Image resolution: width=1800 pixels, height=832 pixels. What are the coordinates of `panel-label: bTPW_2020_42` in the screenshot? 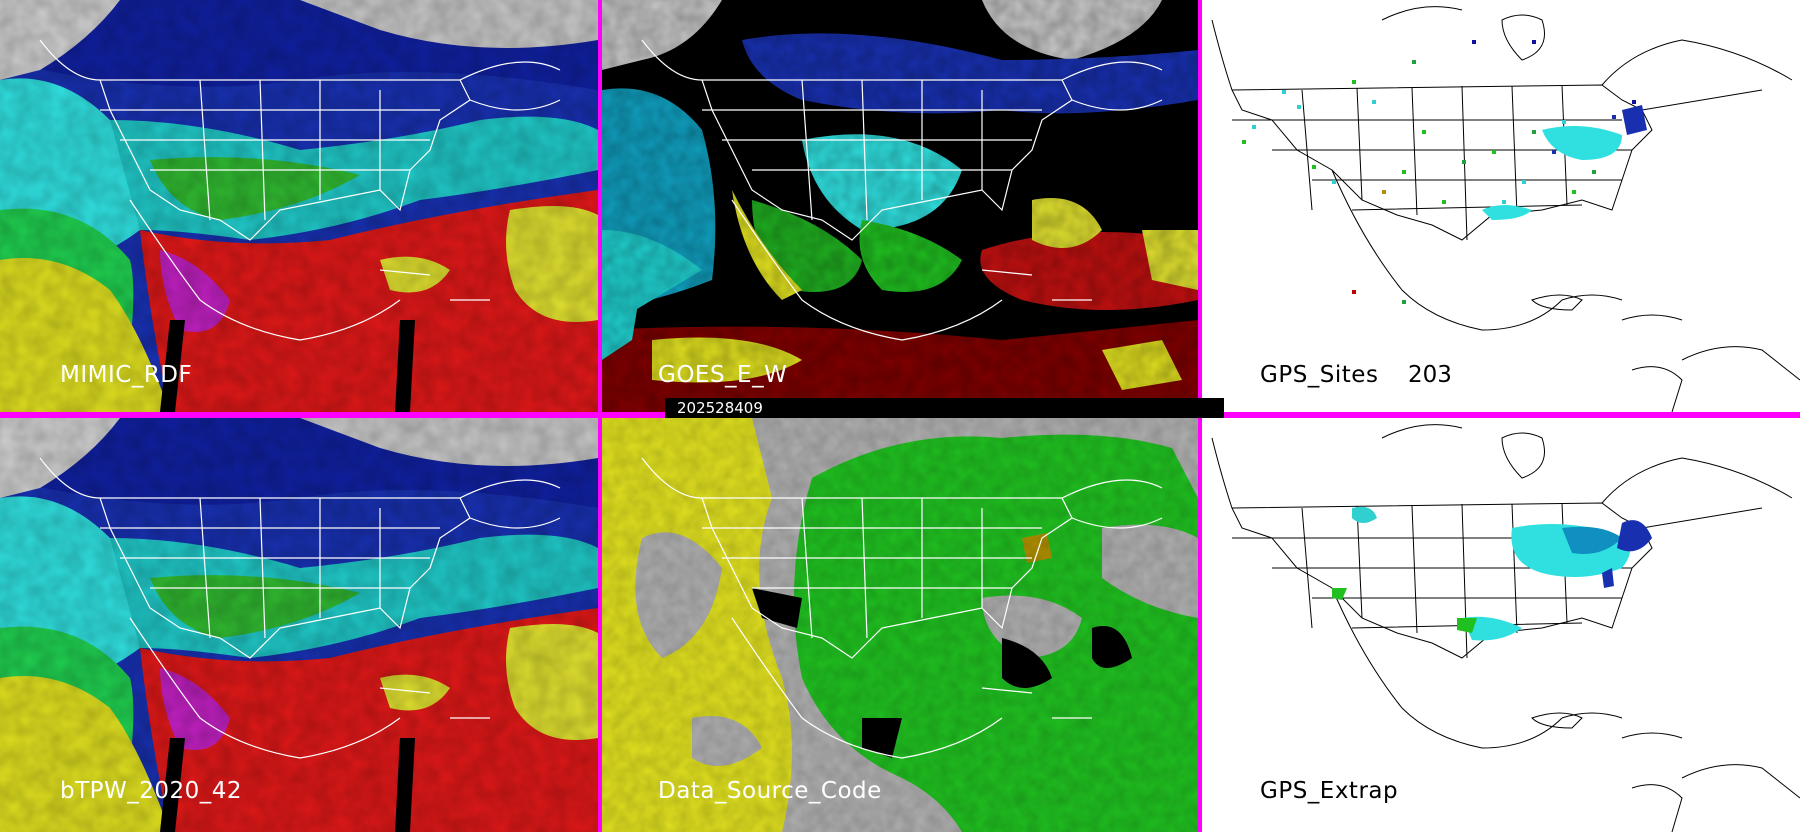 It's located at (151, 791).